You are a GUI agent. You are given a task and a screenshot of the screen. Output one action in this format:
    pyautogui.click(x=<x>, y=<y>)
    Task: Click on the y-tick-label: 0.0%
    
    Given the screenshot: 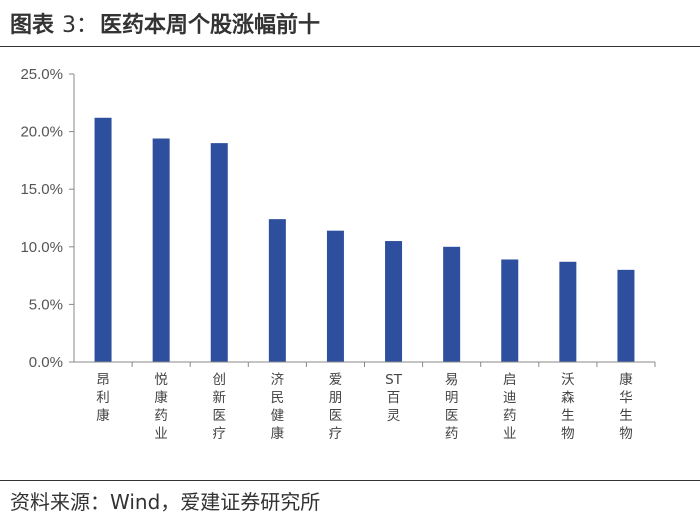 What is the action you would take?
    pyautogui.click(x=46, y=362)
    